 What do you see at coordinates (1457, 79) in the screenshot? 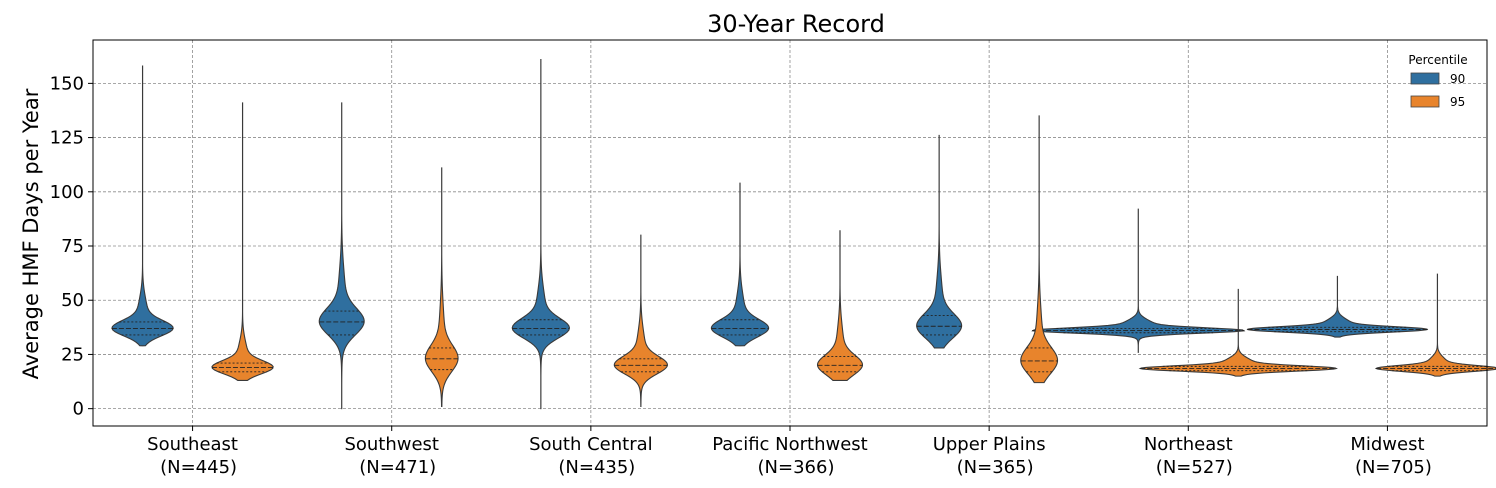
I see `legend-label-90: 90` at bounding box center [1457, 79].